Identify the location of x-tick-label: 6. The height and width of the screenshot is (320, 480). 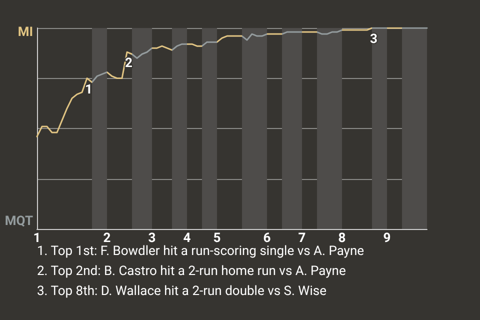
(267, 238).